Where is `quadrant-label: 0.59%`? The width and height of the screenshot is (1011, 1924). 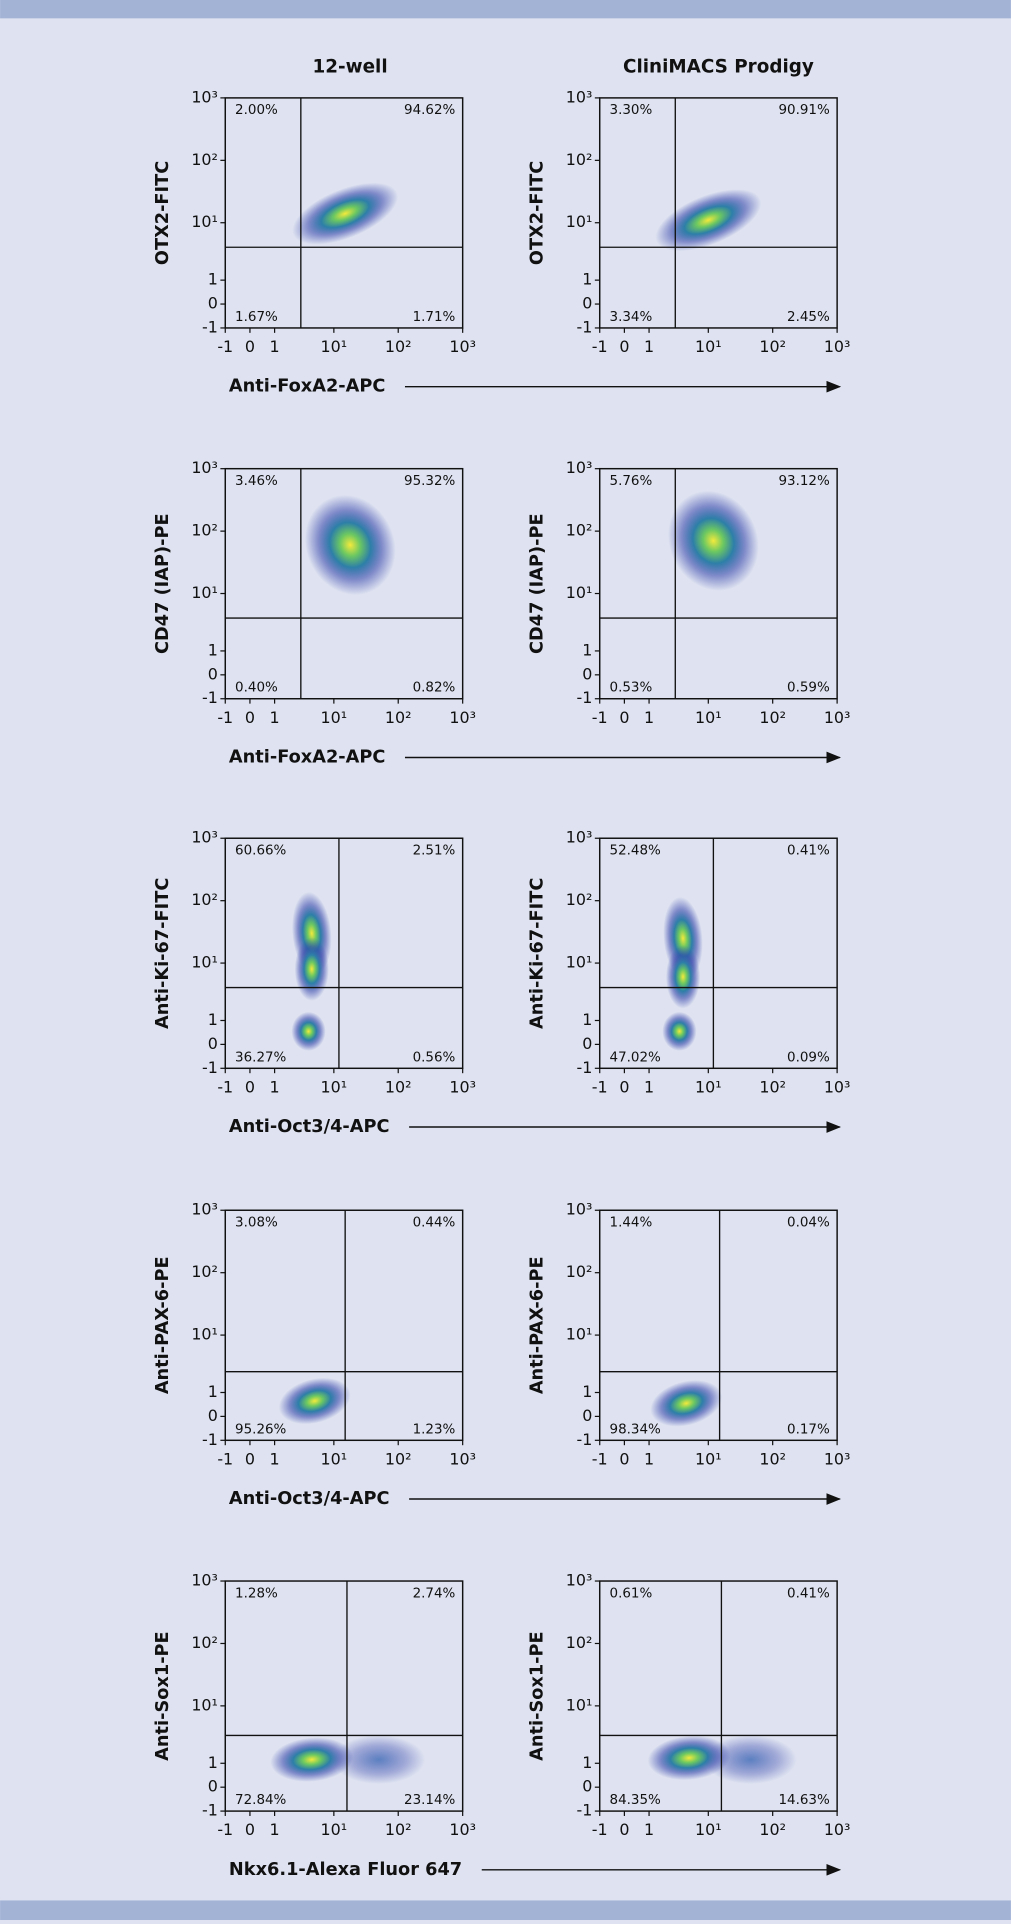
quadrant-label: 0.59% is located at coordinates (808, 688).